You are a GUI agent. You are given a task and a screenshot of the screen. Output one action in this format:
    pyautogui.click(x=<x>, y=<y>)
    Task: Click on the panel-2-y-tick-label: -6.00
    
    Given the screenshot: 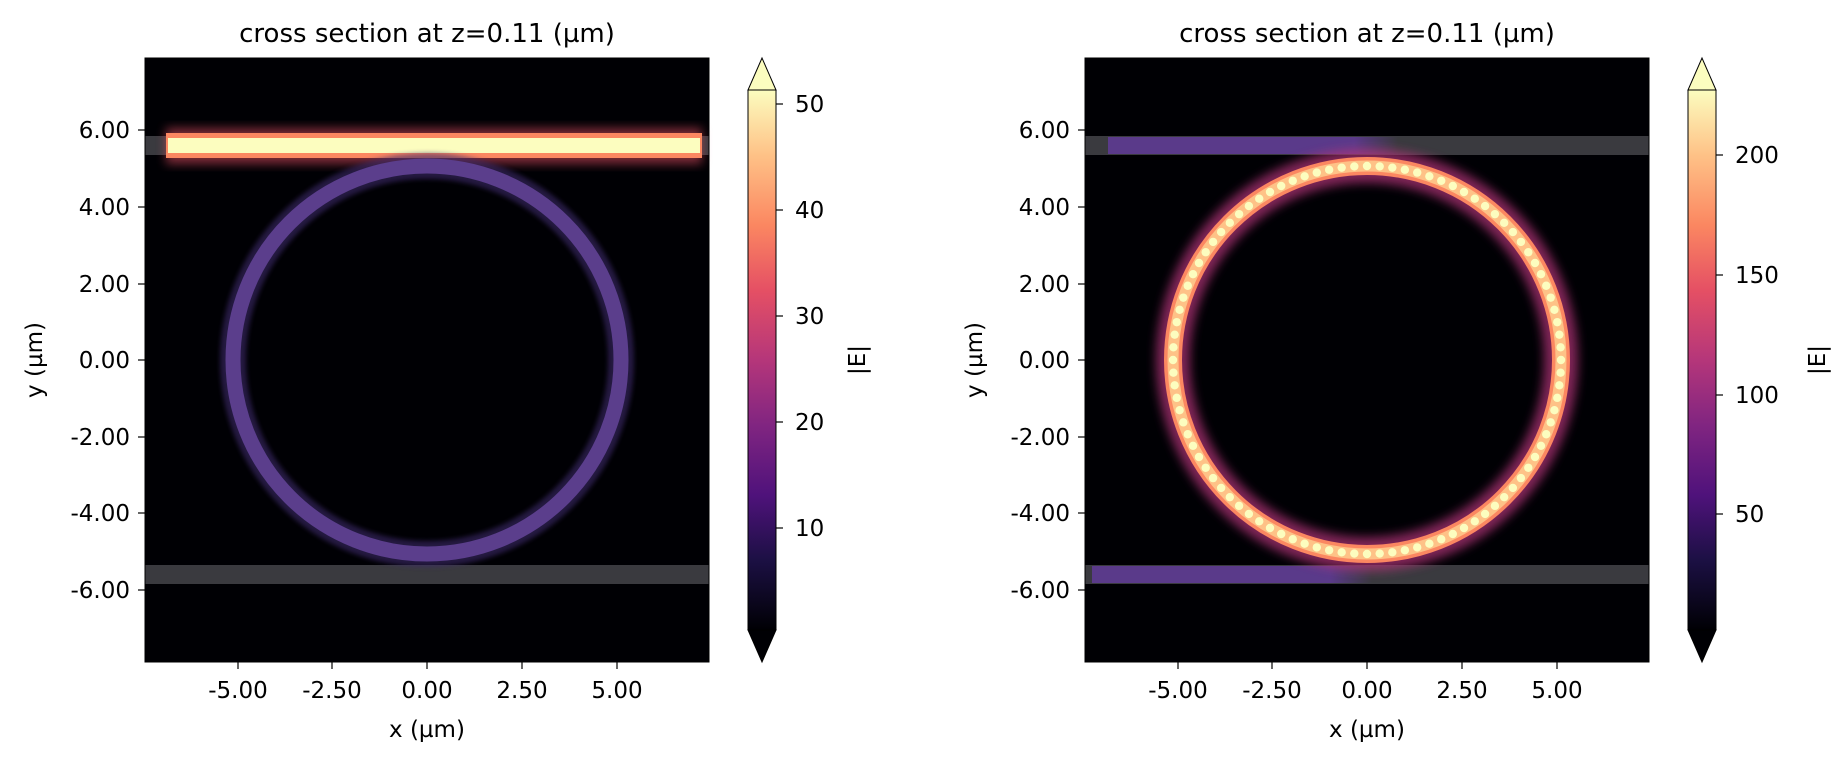 What is the action you would take?
    pyautogui.click(x=1040, y=591)
    